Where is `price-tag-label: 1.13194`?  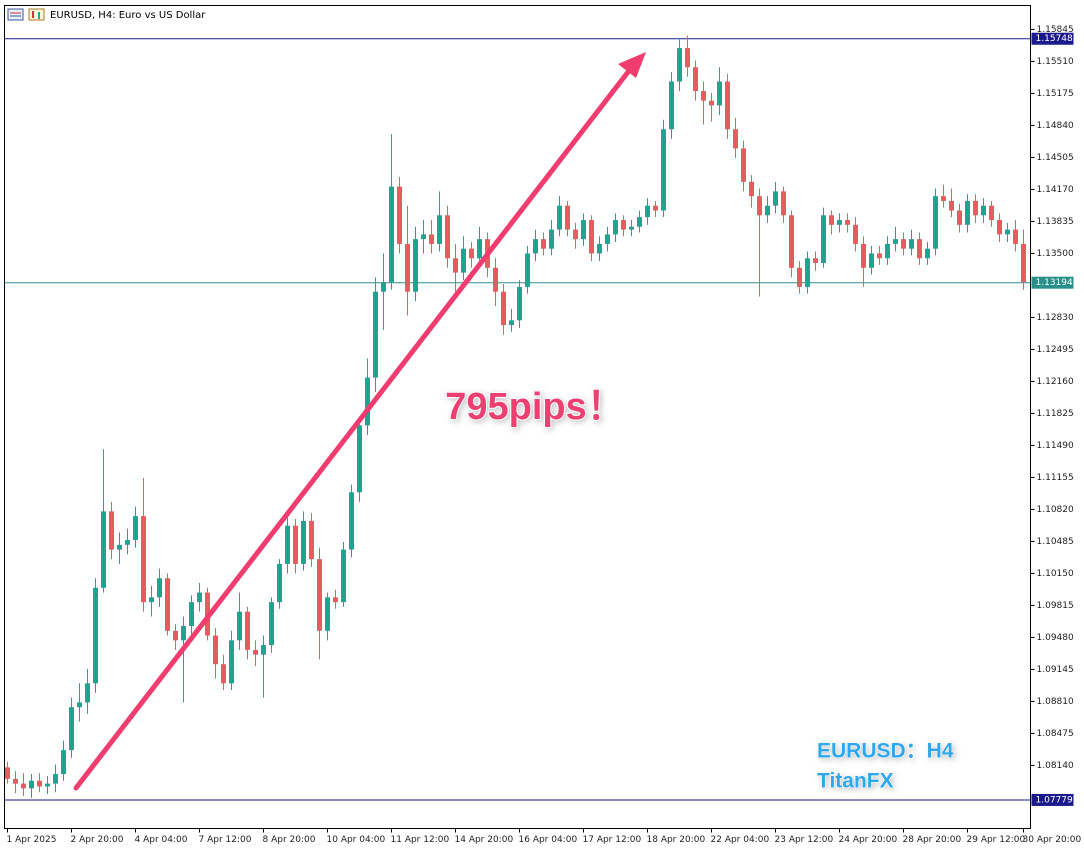 price-tag-label: 1.13194 is located at coordinates (1054, 283).